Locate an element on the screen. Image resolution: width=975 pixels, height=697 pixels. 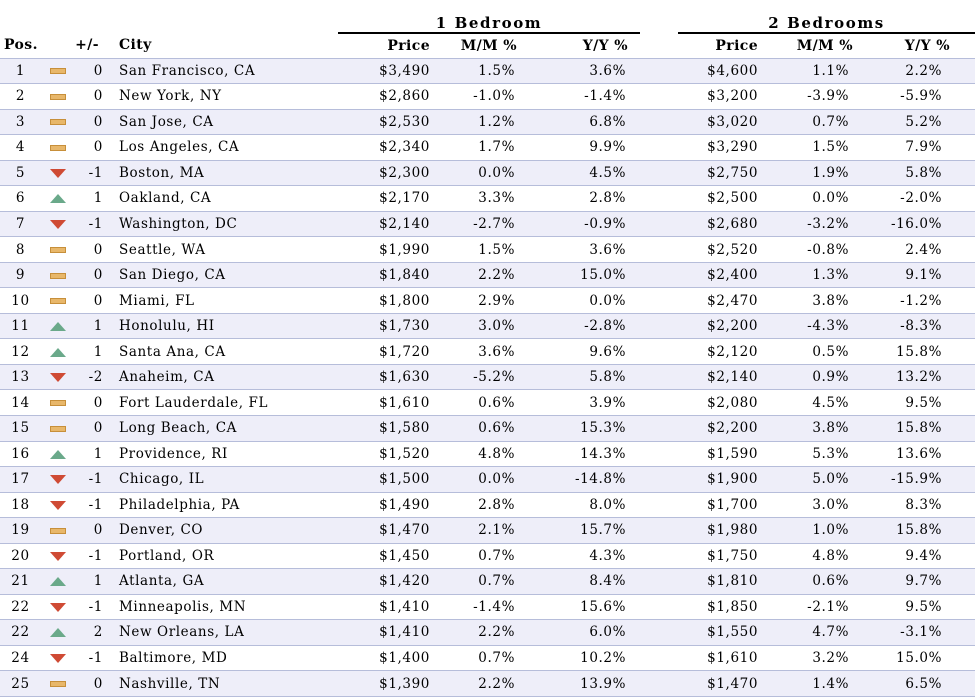
row-price-1br: $2,140 is located at coordinates (384, 224).